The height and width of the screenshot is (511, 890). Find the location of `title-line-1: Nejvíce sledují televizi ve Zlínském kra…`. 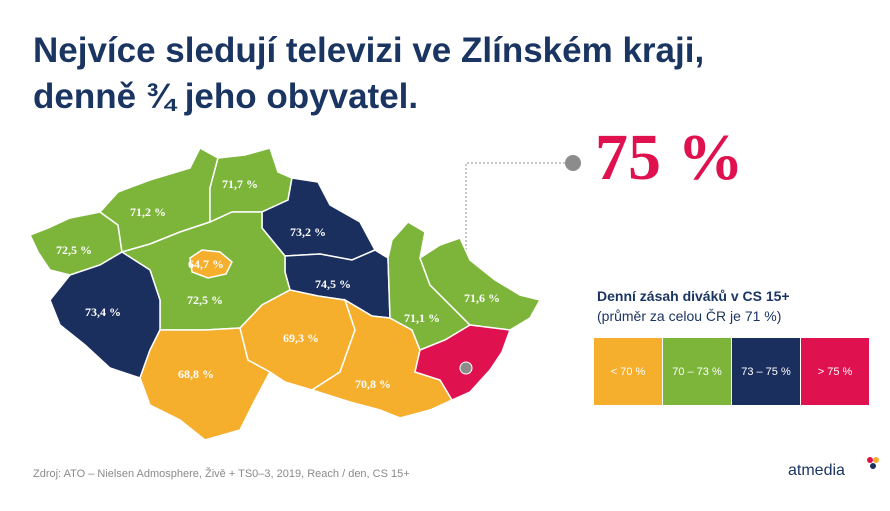

title-line-1: Nejvíce sledují televizi ve Zlínském kra… is located at coordinates (369, 50).